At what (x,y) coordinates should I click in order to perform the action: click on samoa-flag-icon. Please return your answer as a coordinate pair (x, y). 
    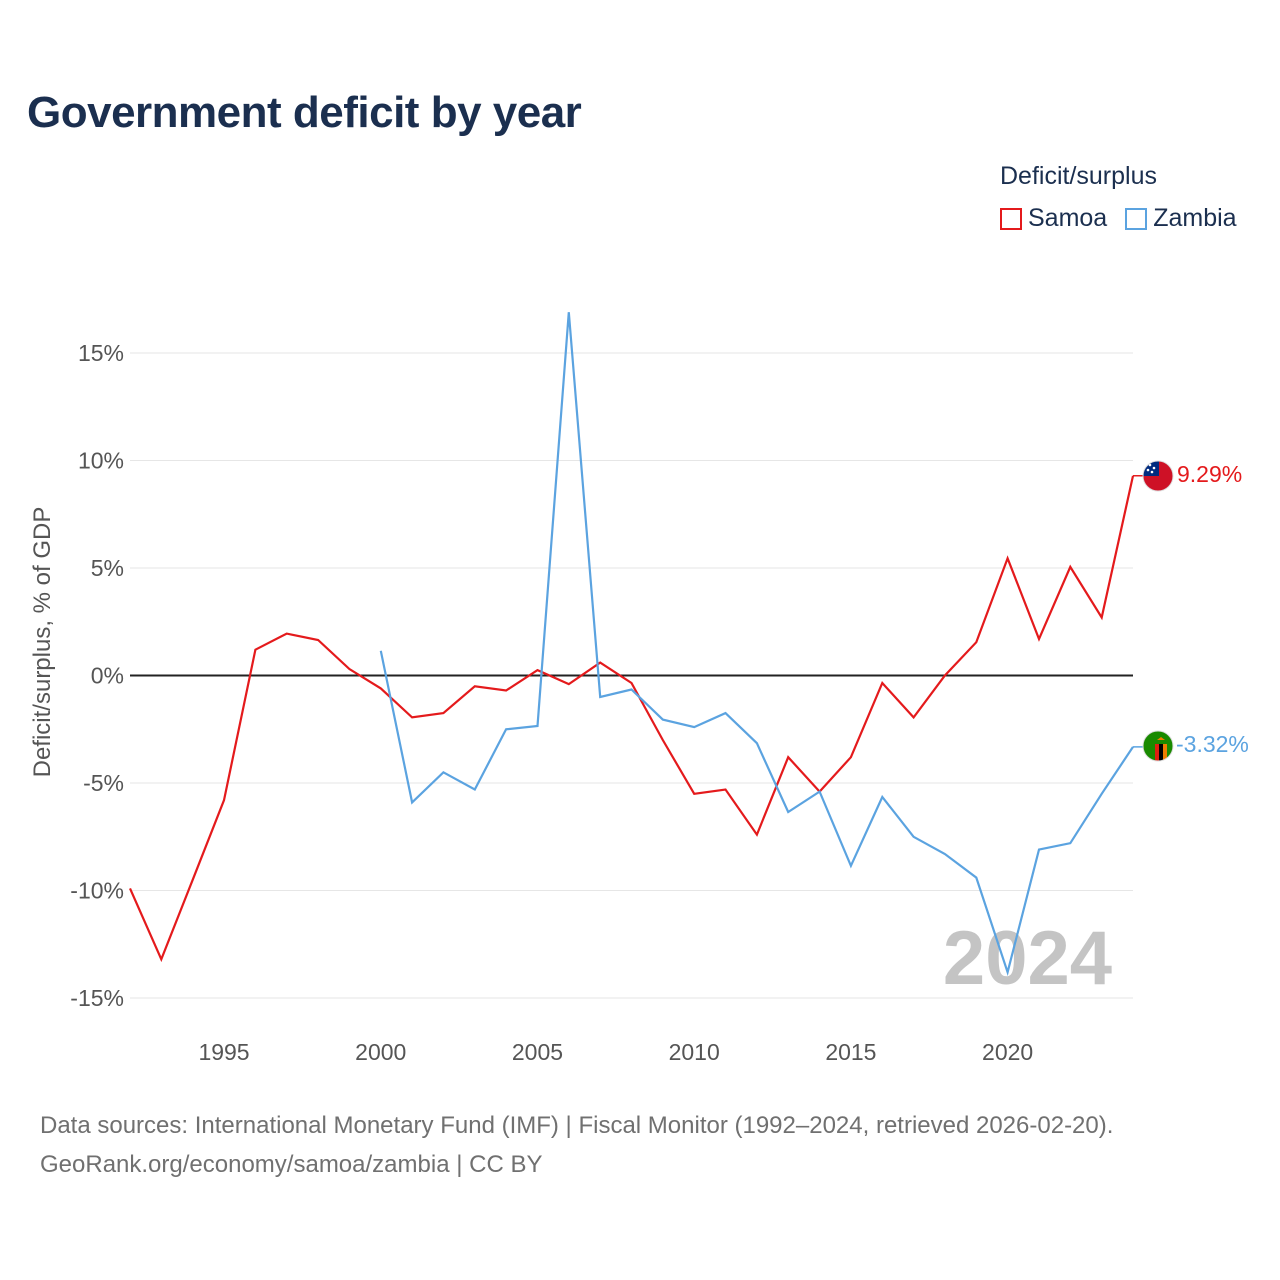
    Looking at the image, I should click on (1158, 476).